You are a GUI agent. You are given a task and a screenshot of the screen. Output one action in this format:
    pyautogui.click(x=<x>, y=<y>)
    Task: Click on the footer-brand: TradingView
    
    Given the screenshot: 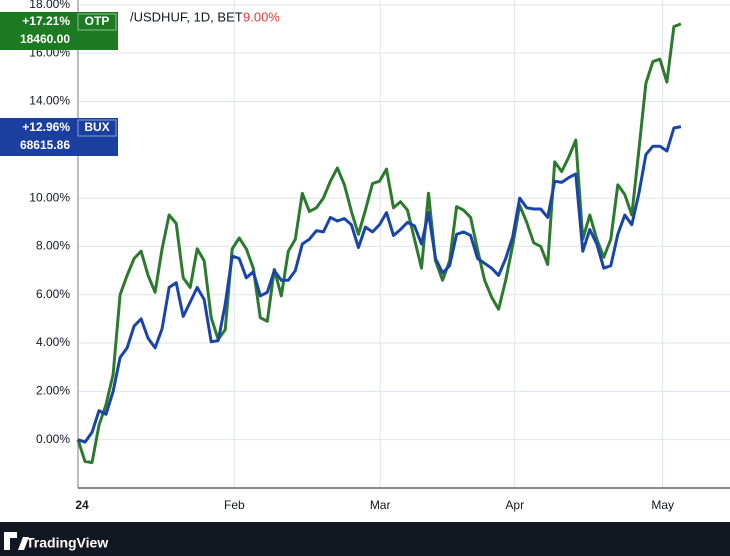 What is the action you would take?
    pyautogui.click(x=67, y=543)
    